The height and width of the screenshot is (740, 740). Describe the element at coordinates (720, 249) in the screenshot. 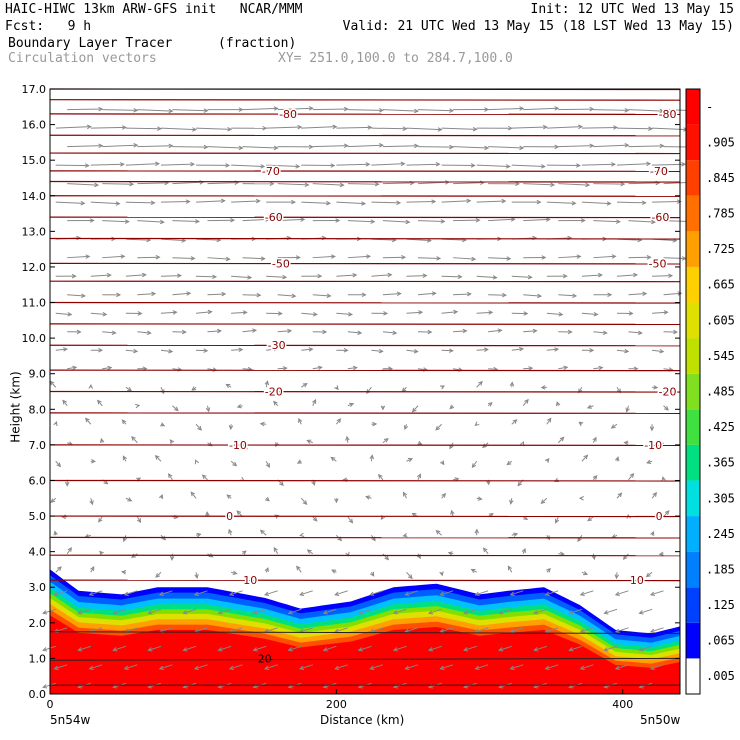

I see `colorbar-label: .725` at that location.